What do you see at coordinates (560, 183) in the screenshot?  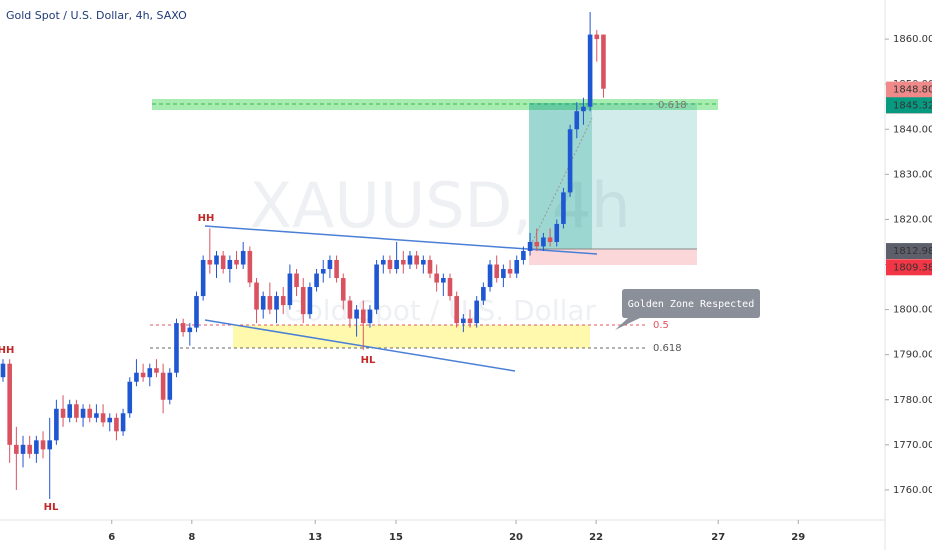 I see `trade-path` at bounding box center [560, 183].